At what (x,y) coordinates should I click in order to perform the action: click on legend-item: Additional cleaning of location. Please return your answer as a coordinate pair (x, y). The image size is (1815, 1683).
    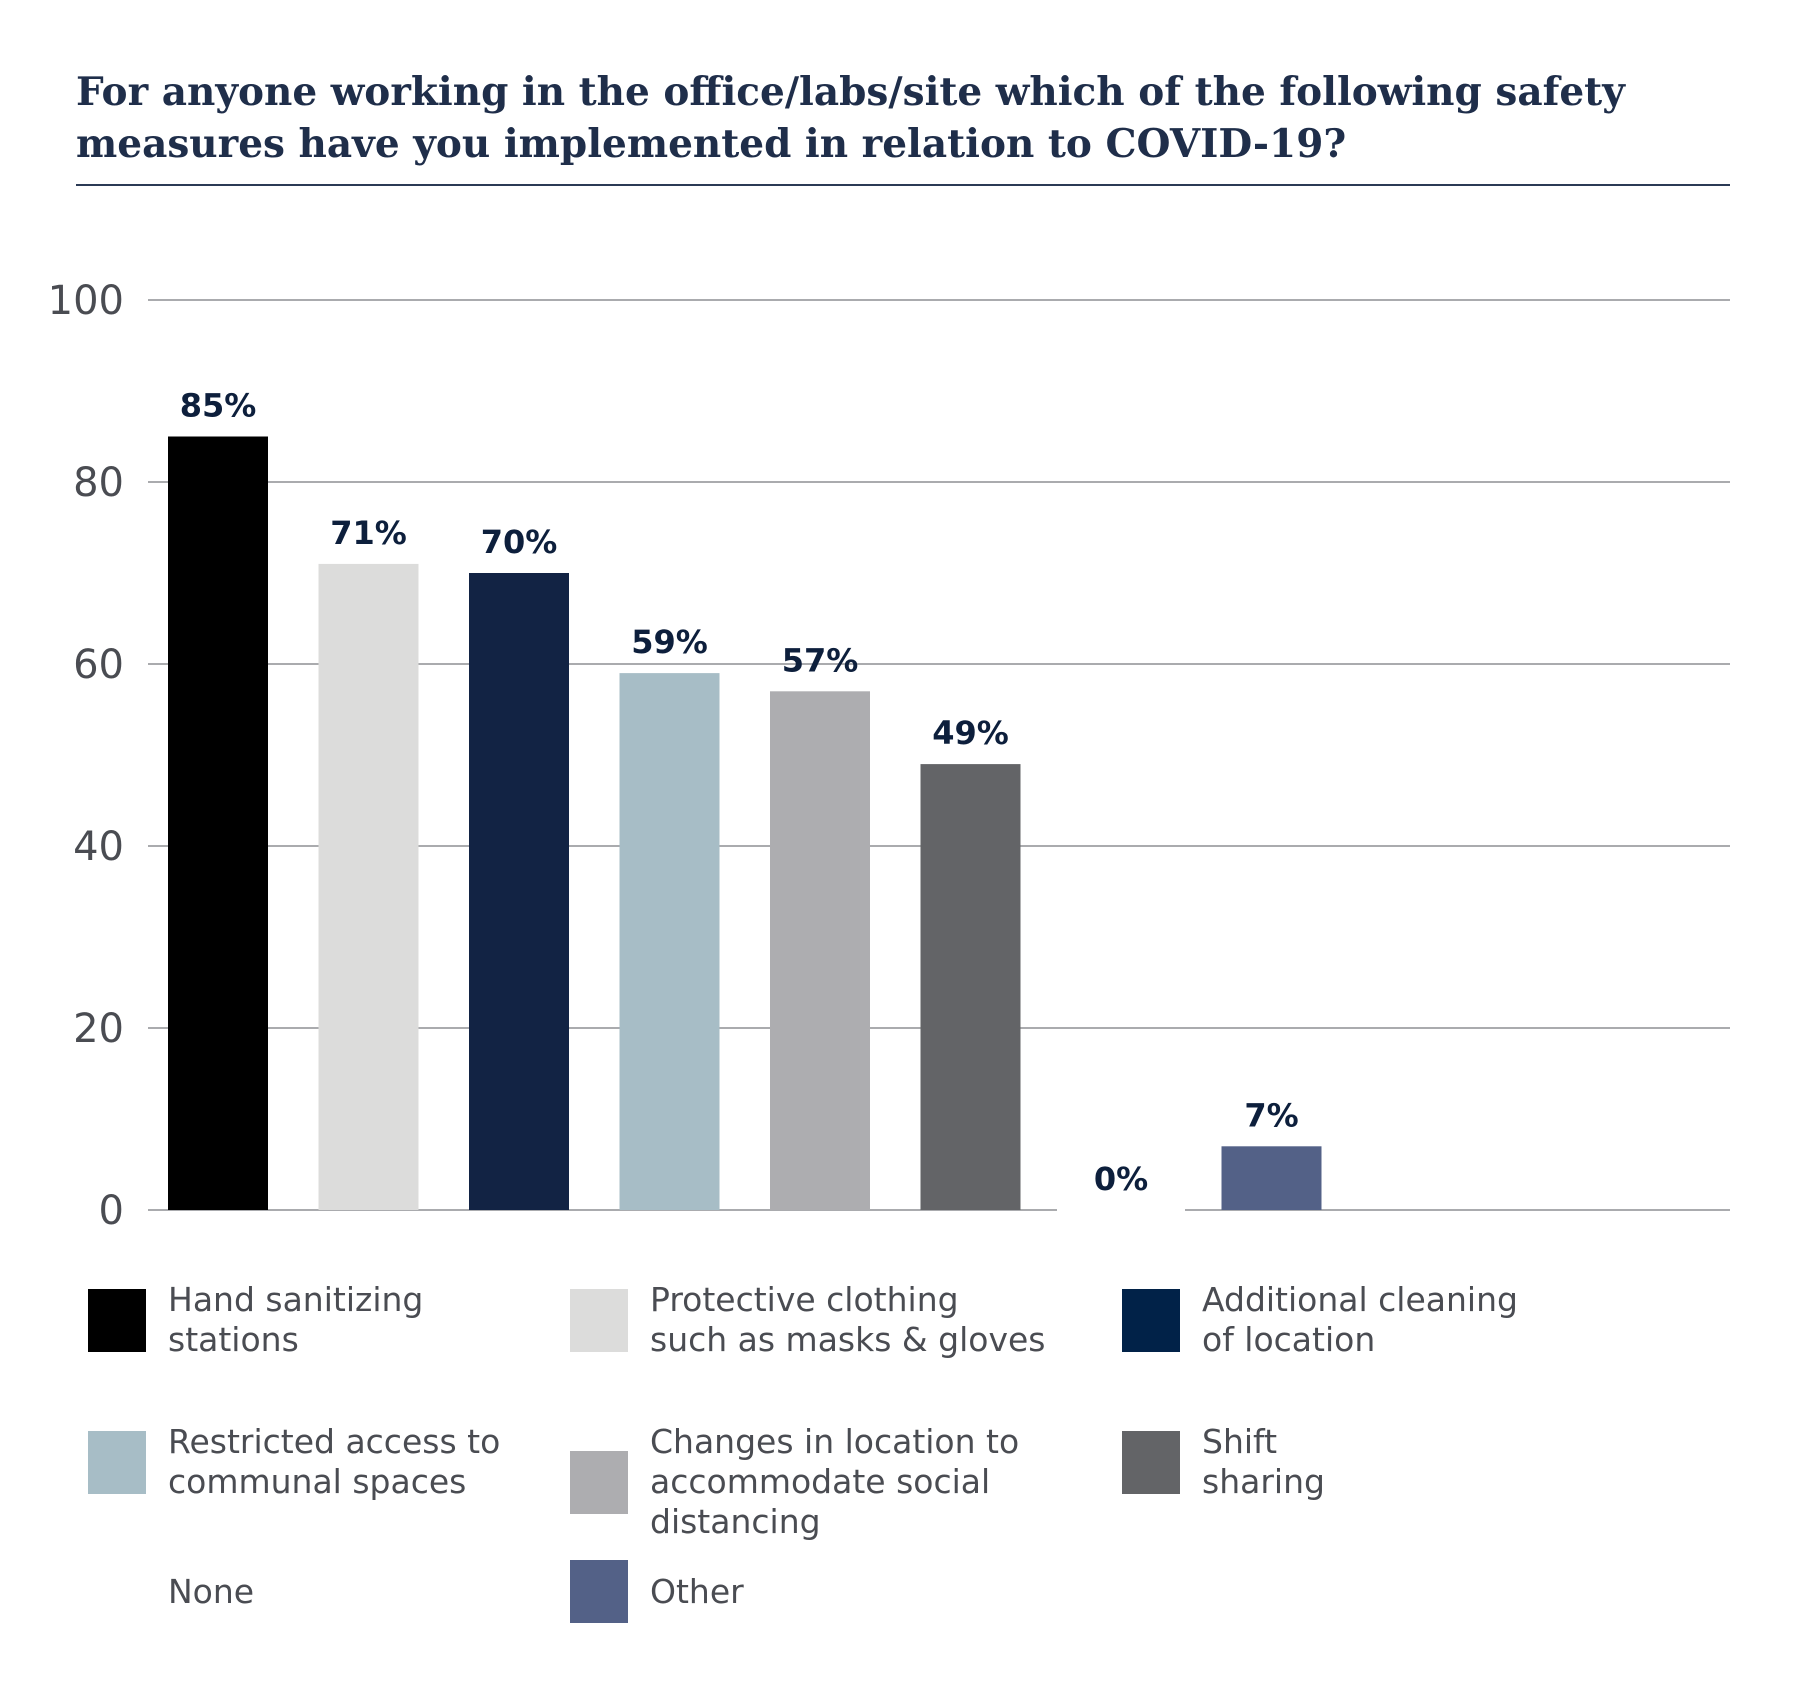
    Looking at the image, I should click on (1382, 1320).